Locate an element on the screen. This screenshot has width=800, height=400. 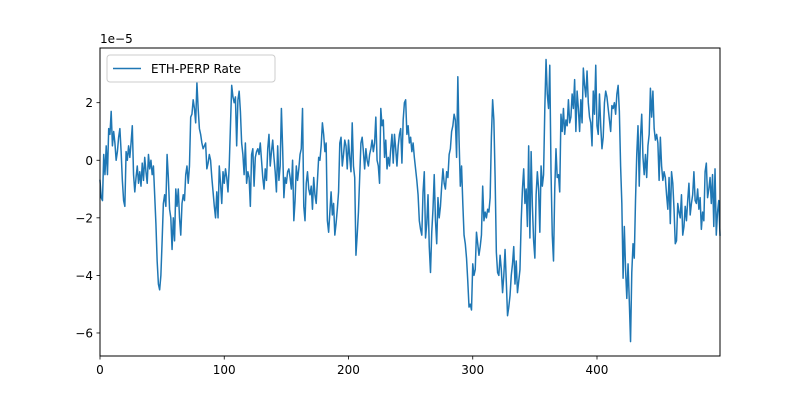
x-tick-label: 100 is located at coordinates (224, 370).